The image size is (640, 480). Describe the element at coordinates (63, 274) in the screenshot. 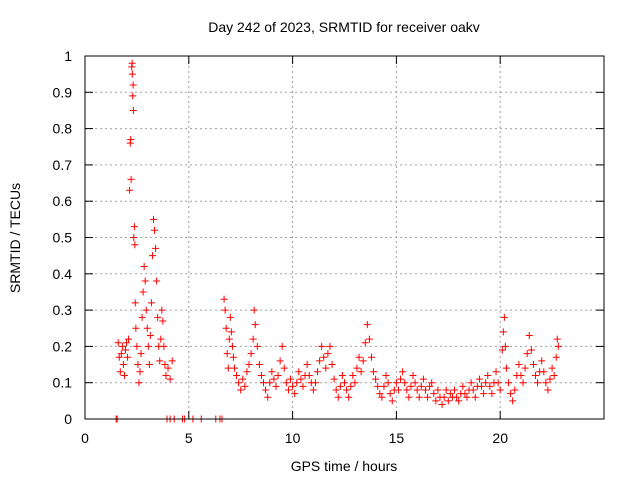

I see `y-tick-label: 0.4` at that location.